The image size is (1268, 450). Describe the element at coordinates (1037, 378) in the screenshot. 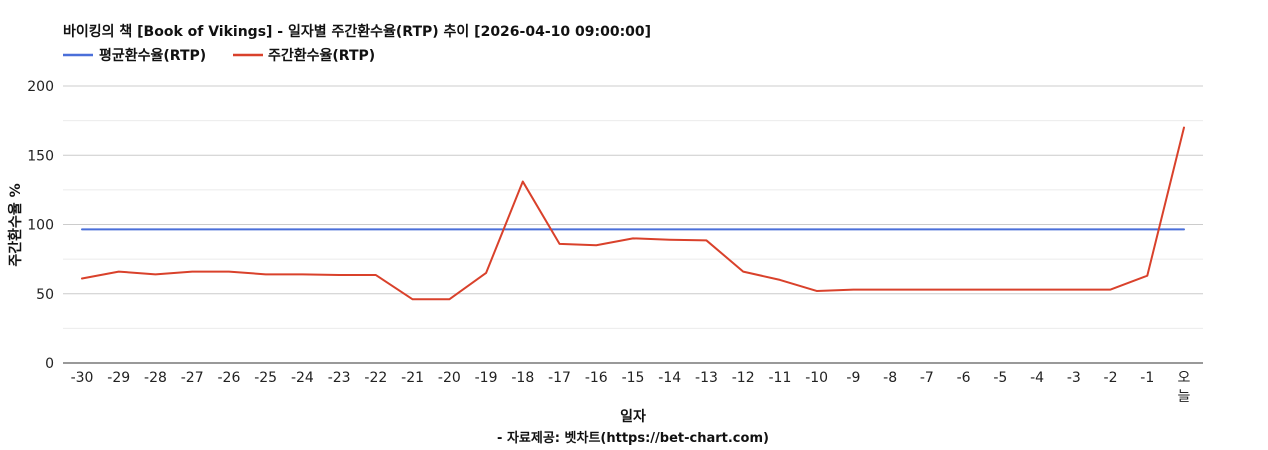

I see `x-tick-label: -4` at that location.